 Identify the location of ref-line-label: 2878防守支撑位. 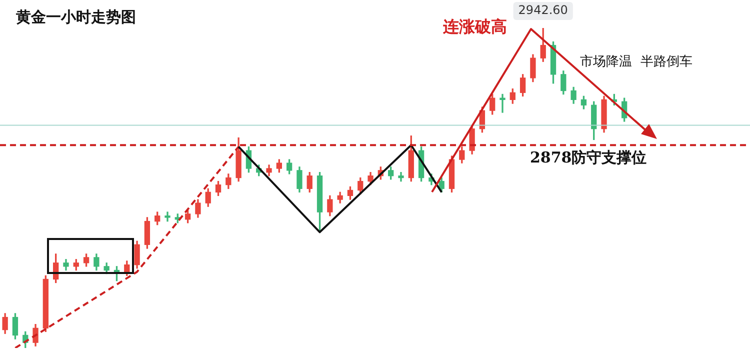
(588, 157).